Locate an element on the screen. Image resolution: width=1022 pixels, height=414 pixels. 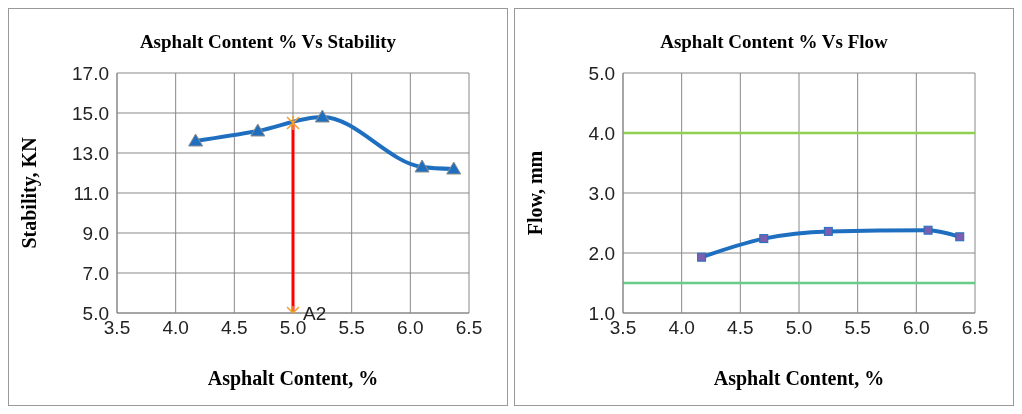
y-tick-label: 2.0 is located at coordinates (601, 253).